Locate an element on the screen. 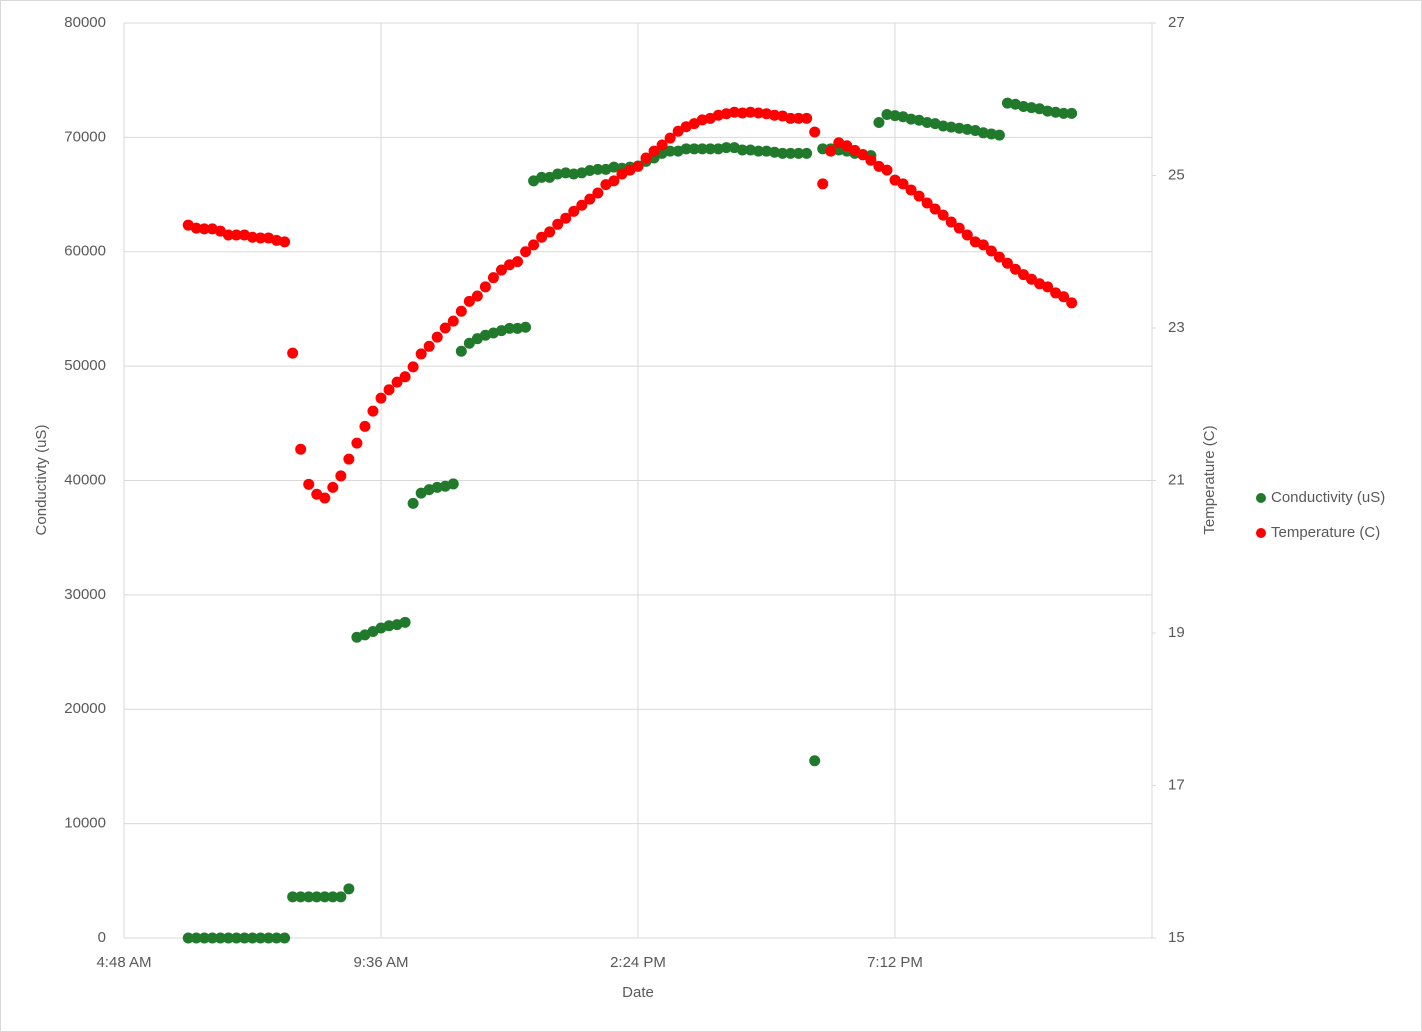  x-tick-label: 4:48 AM is located at coordinates (123, 962).